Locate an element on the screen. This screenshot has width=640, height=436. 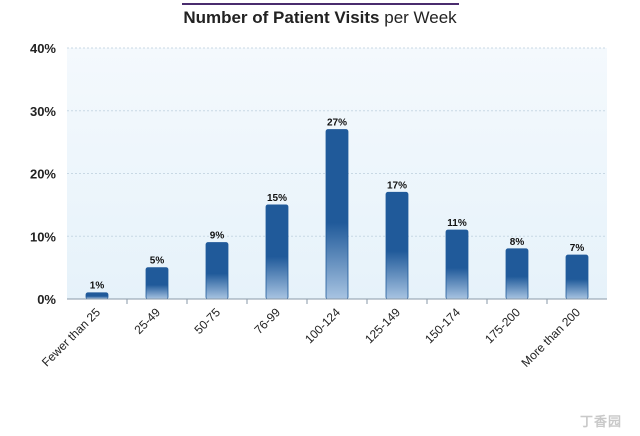
y-tick-label: 0% is located at coordinates (46, 299).